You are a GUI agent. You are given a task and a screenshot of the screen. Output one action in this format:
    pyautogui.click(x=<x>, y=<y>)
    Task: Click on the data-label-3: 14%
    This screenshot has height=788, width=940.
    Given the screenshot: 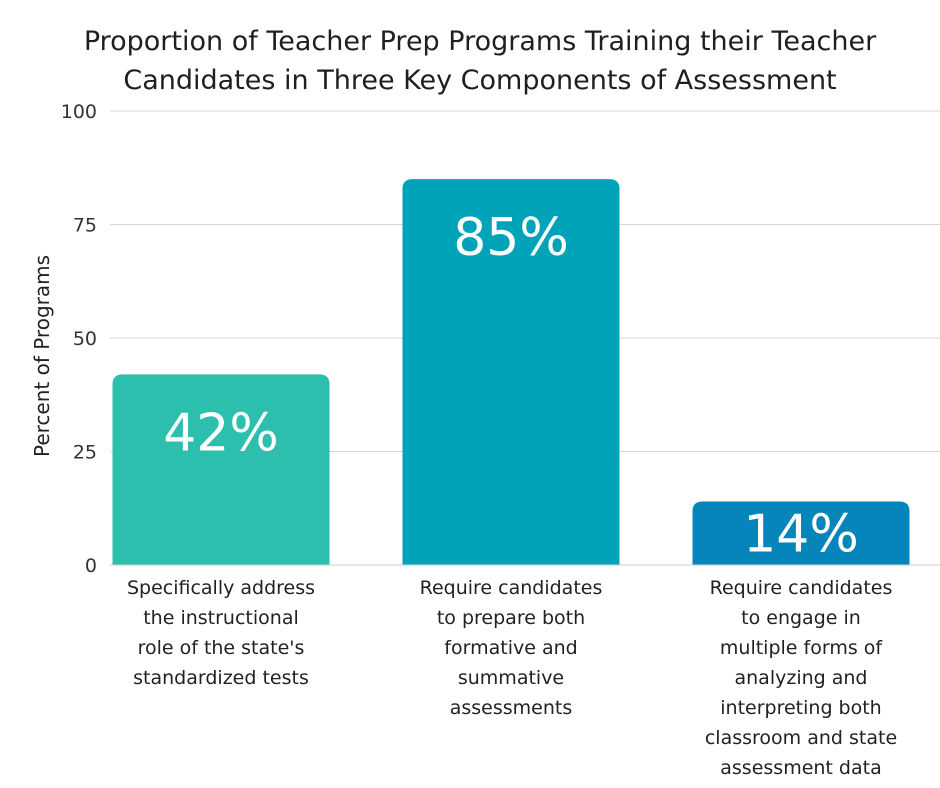 What is the action you would take?
    pyautogui.click(x=801, y=534)
    